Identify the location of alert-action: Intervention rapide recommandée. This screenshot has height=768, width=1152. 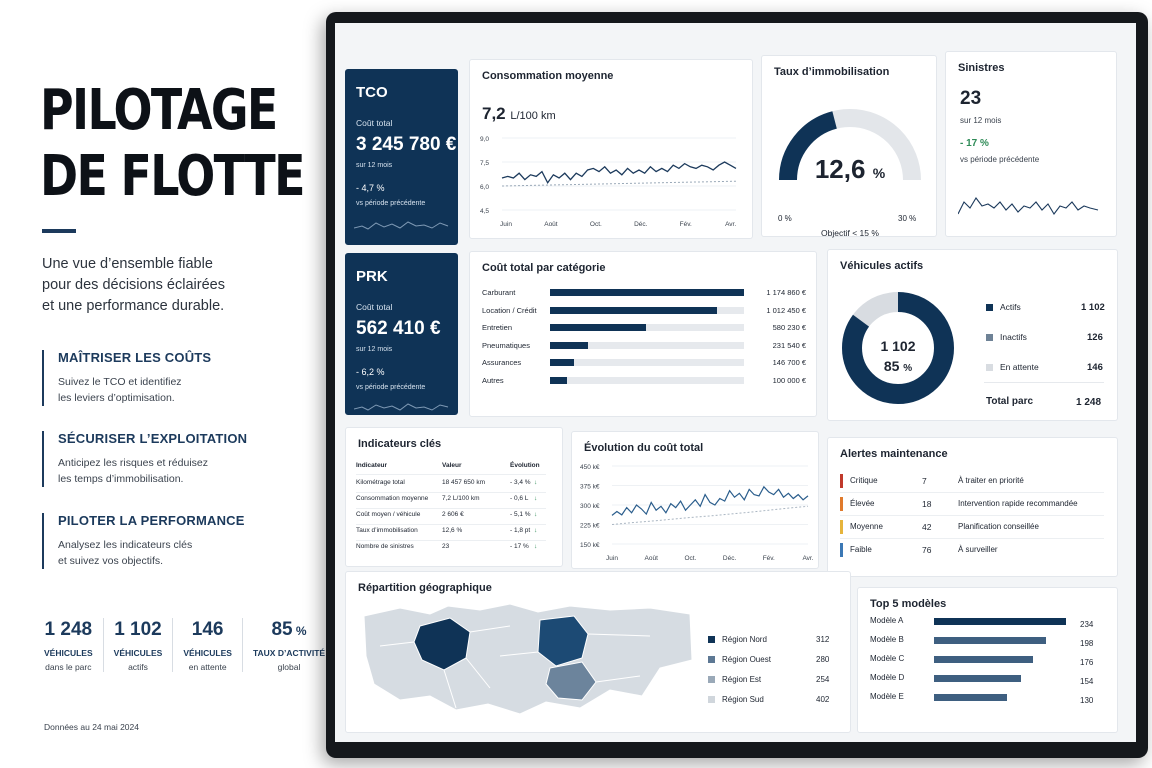
(1018, 503).